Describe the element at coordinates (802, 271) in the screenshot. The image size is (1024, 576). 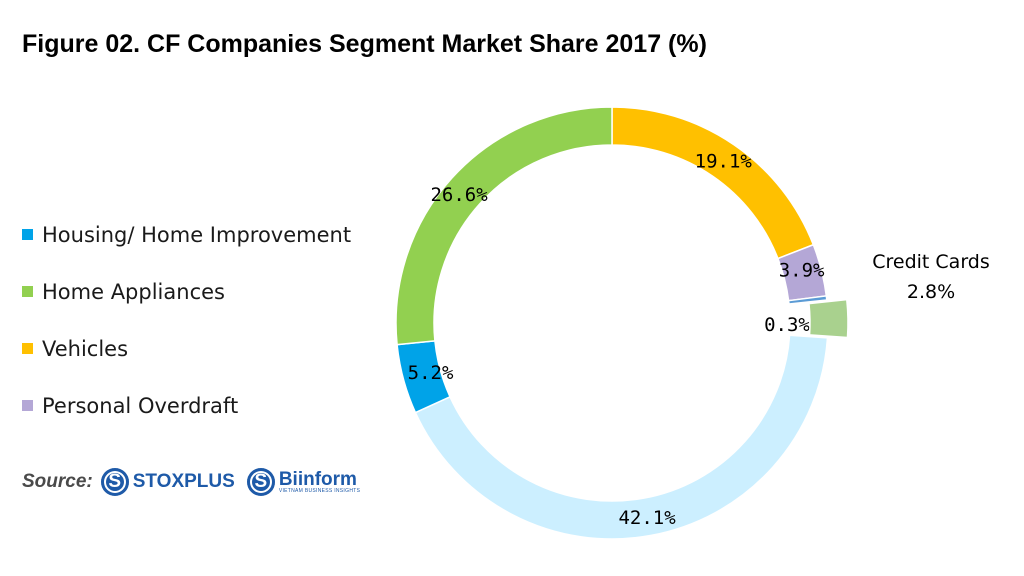
I see `data-label: 3.9%` at that location.